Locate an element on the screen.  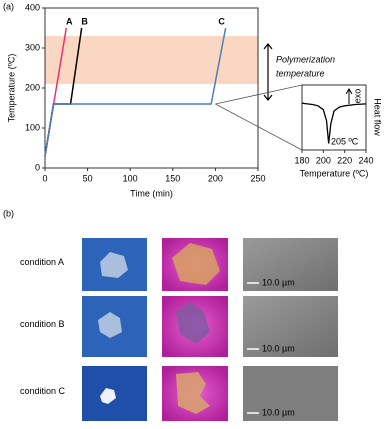
x-tick-label: 100 is located at coordinates (130, 178).